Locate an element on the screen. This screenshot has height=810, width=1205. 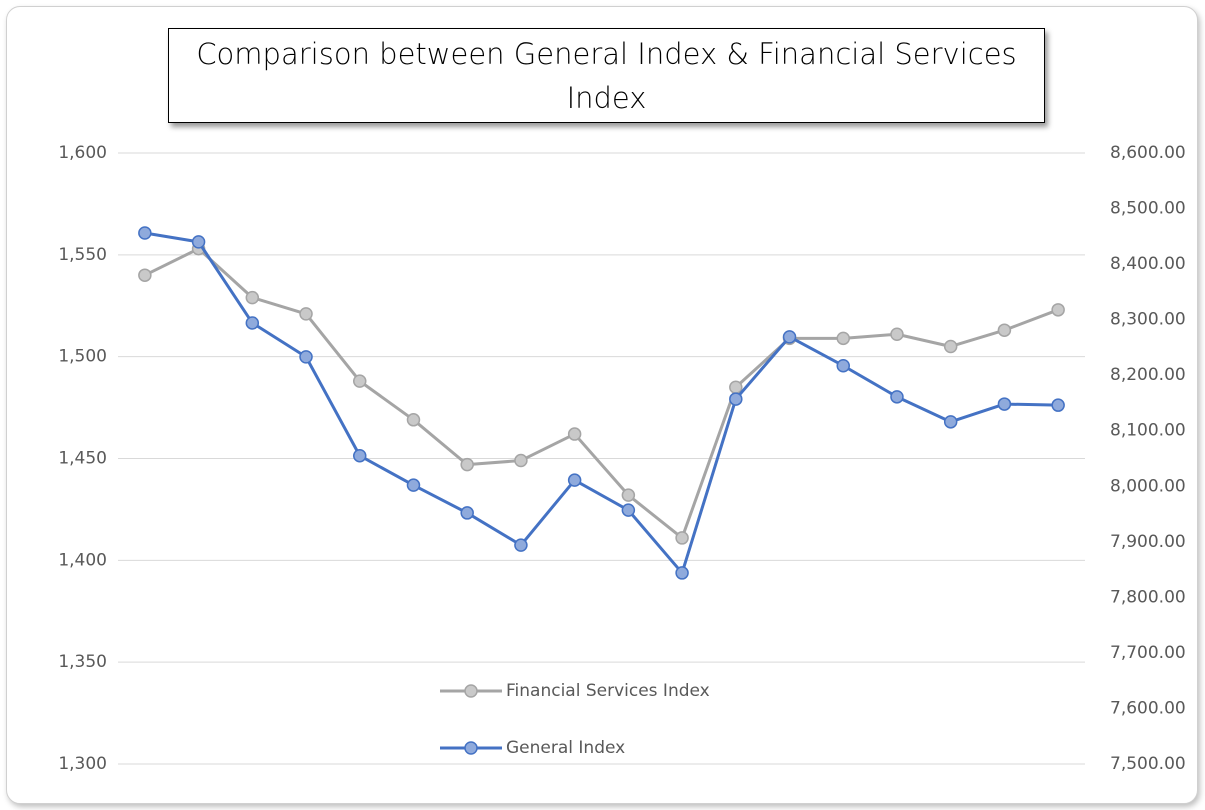
legend-label: General Index is located at coordinates (565, 748).